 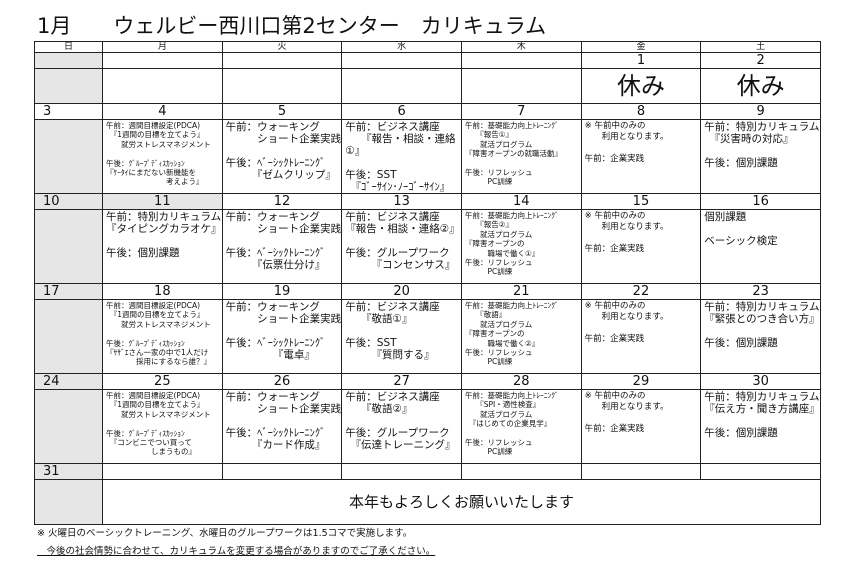 What do you see at coordinates (760, 47) in the screenshot?
I see `weekday-6: 土` at bounding box center [760, 47].